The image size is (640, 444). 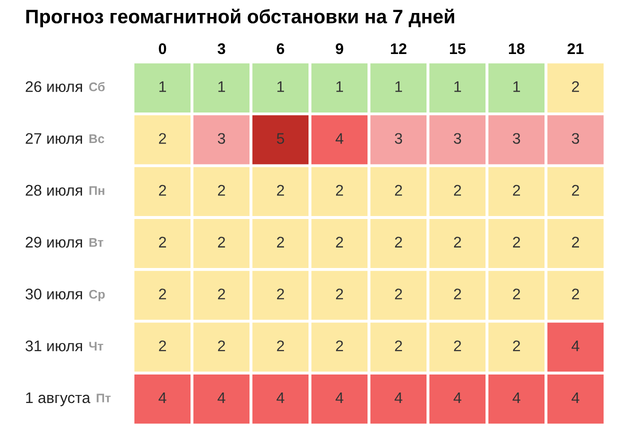 I want to click on x-tick-label: 12, so click(x=398, y=48).